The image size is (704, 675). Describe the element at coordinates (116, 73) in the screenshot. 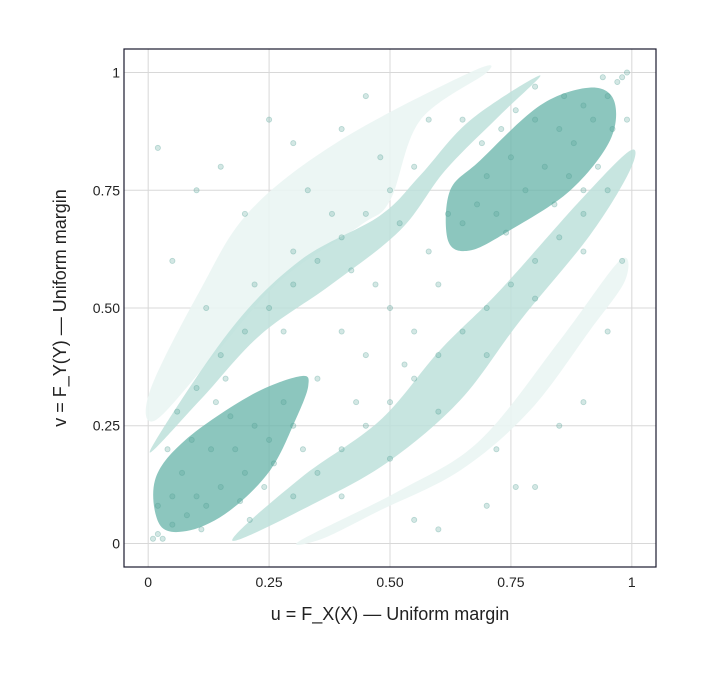

I see `y-tick-label: 1` at that location.